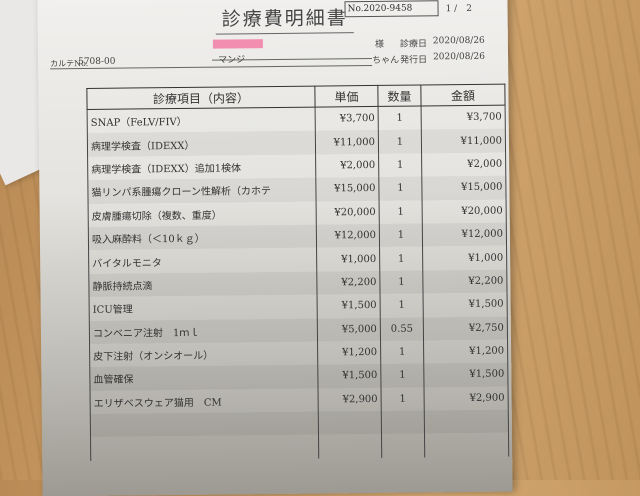  I want to click on unit-price-cell: ¥1,200, so click(349, 352).